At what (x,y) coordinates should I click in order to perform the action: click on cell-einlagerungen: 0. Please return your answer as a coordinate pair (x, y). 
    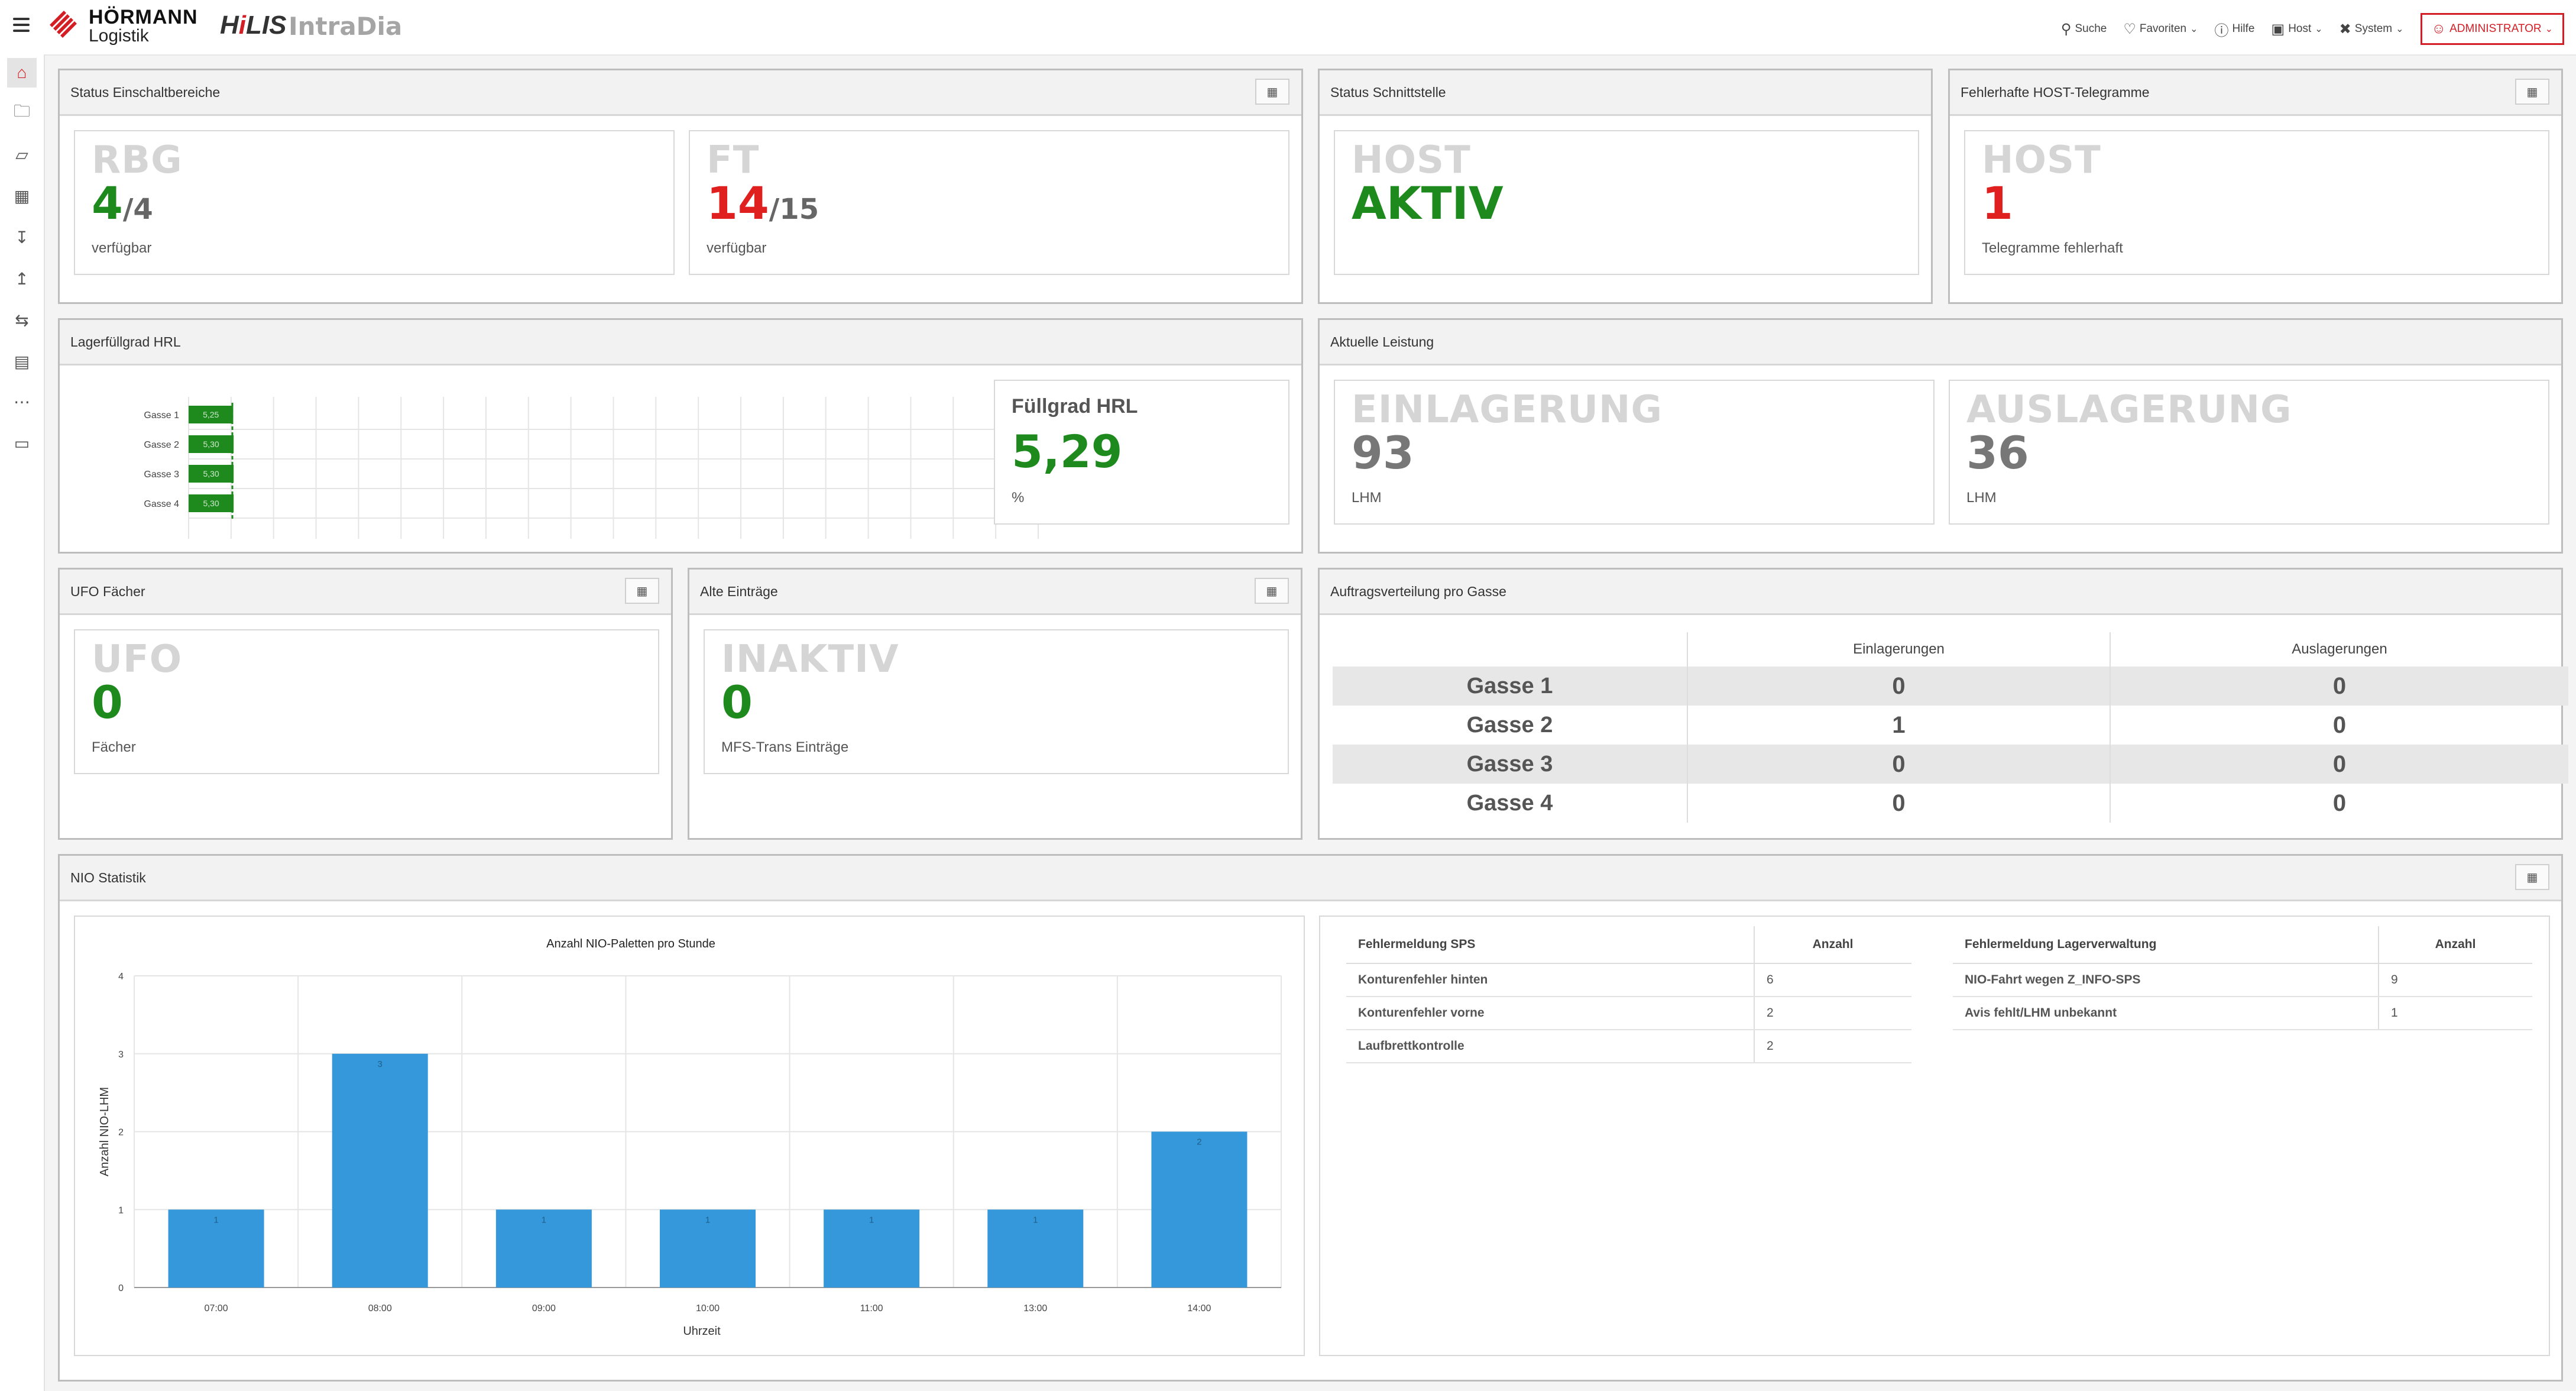
    Looking at the image, I should click on (1898, 803).